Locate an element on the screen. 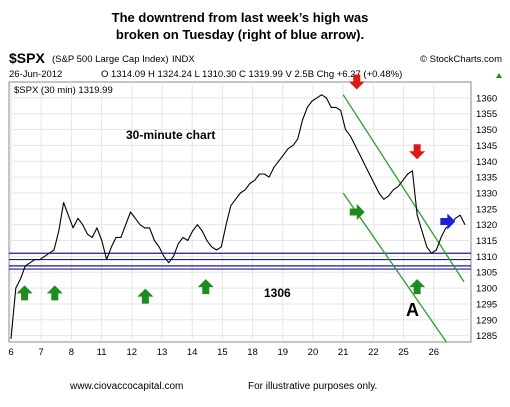  x-tick-label: 8 is located at coordinates (71, 352).